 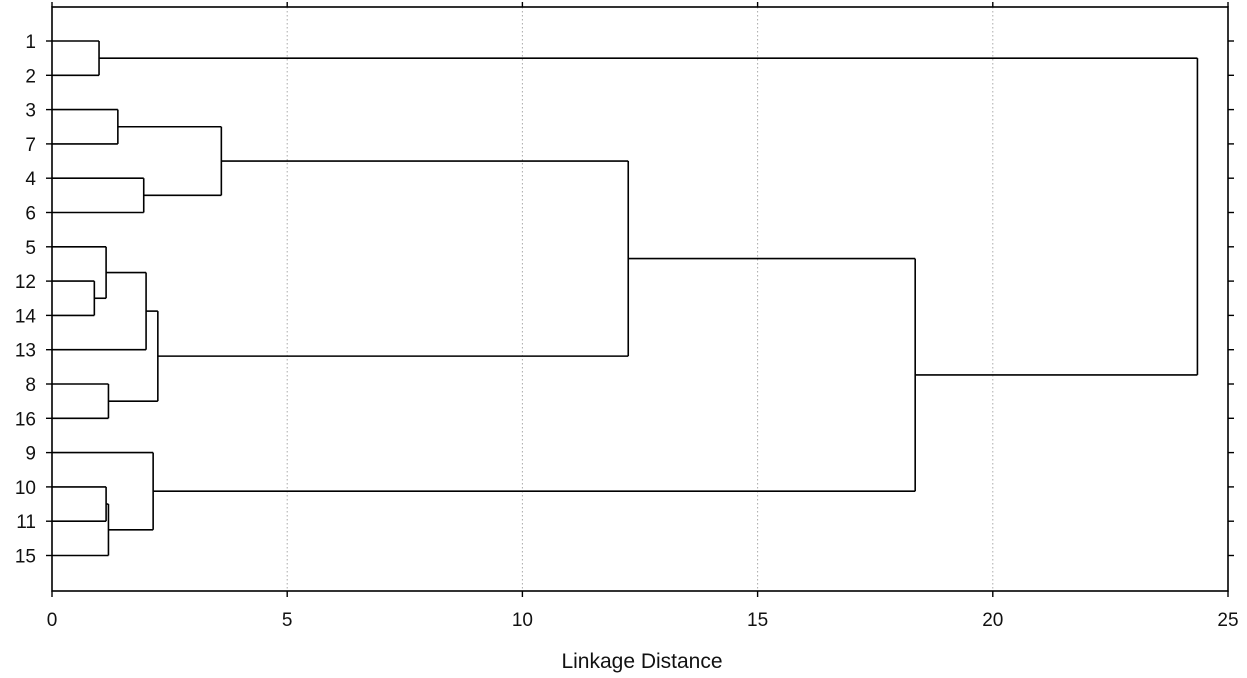 I want to click on leaf-label: 1, so click(x=30, y=42).